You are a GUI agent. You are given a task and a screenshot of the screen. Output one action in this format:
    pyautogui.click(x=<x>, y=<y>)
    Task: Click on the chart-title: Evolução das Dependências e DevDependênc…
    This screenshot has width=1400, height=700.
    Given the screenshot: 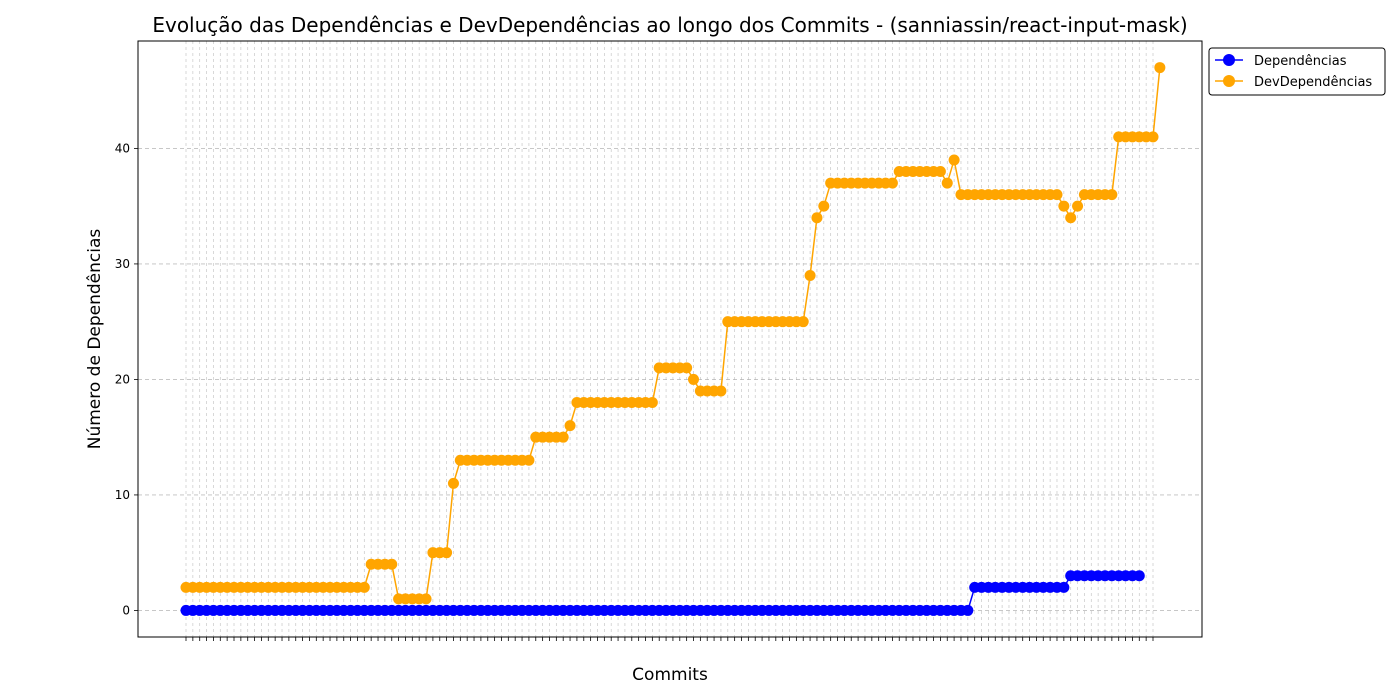 What is the action you would take?
    pyautogui.click(x=669, y=25)
    